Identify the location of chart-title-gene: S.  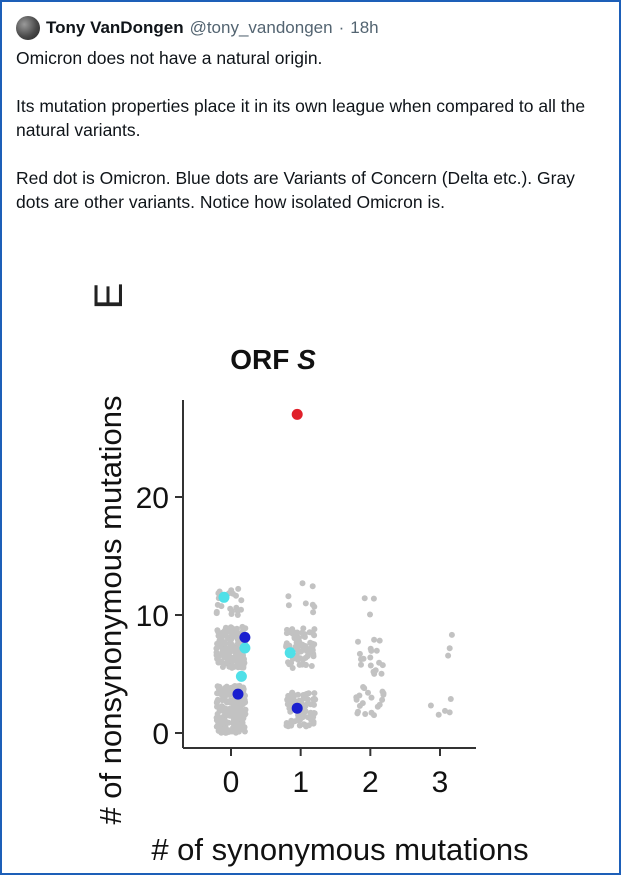
(306, 359).